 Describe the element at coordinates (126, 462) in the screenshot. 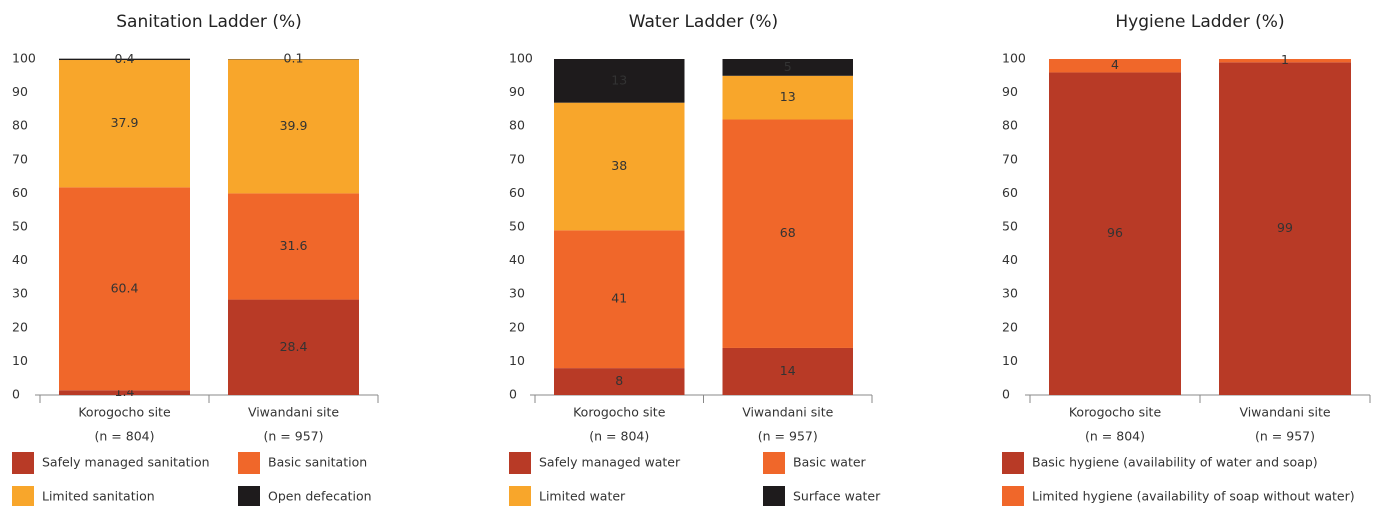

I see `legend-label: Safely managed sanitation` at that location.